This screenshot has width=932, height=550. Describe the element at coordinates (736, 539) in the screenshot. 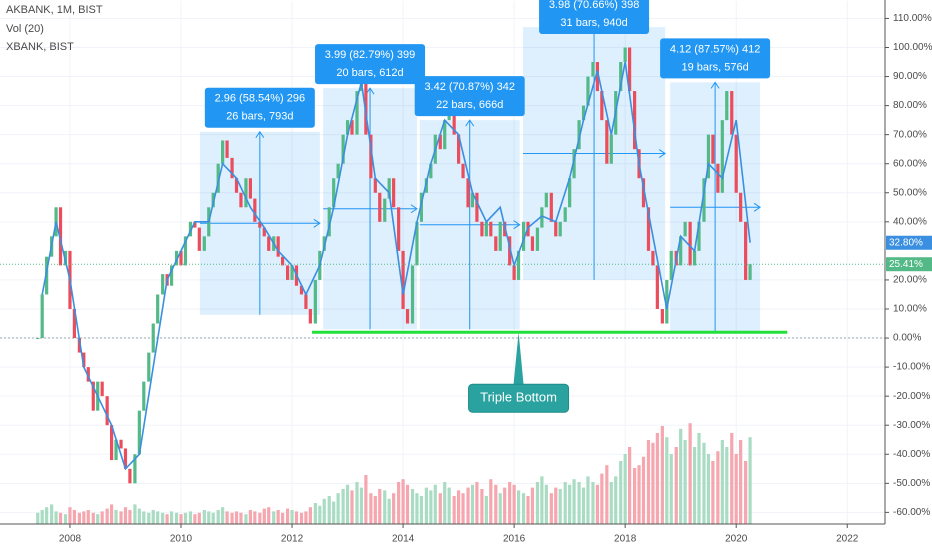

I see `x-tick-label: 2020` at that location.